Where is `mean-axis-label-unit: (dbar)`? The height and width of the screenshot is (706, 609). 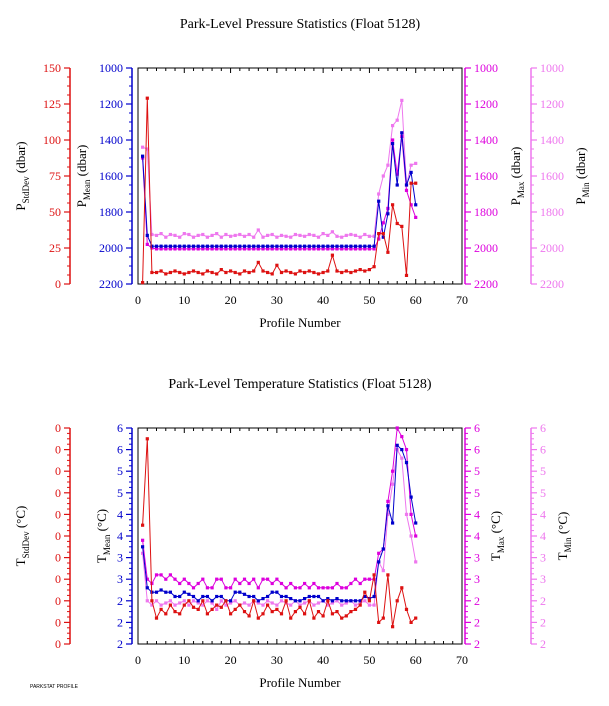 mean-axis-label-unit: (dbar) is located at coordinates (81, 162).